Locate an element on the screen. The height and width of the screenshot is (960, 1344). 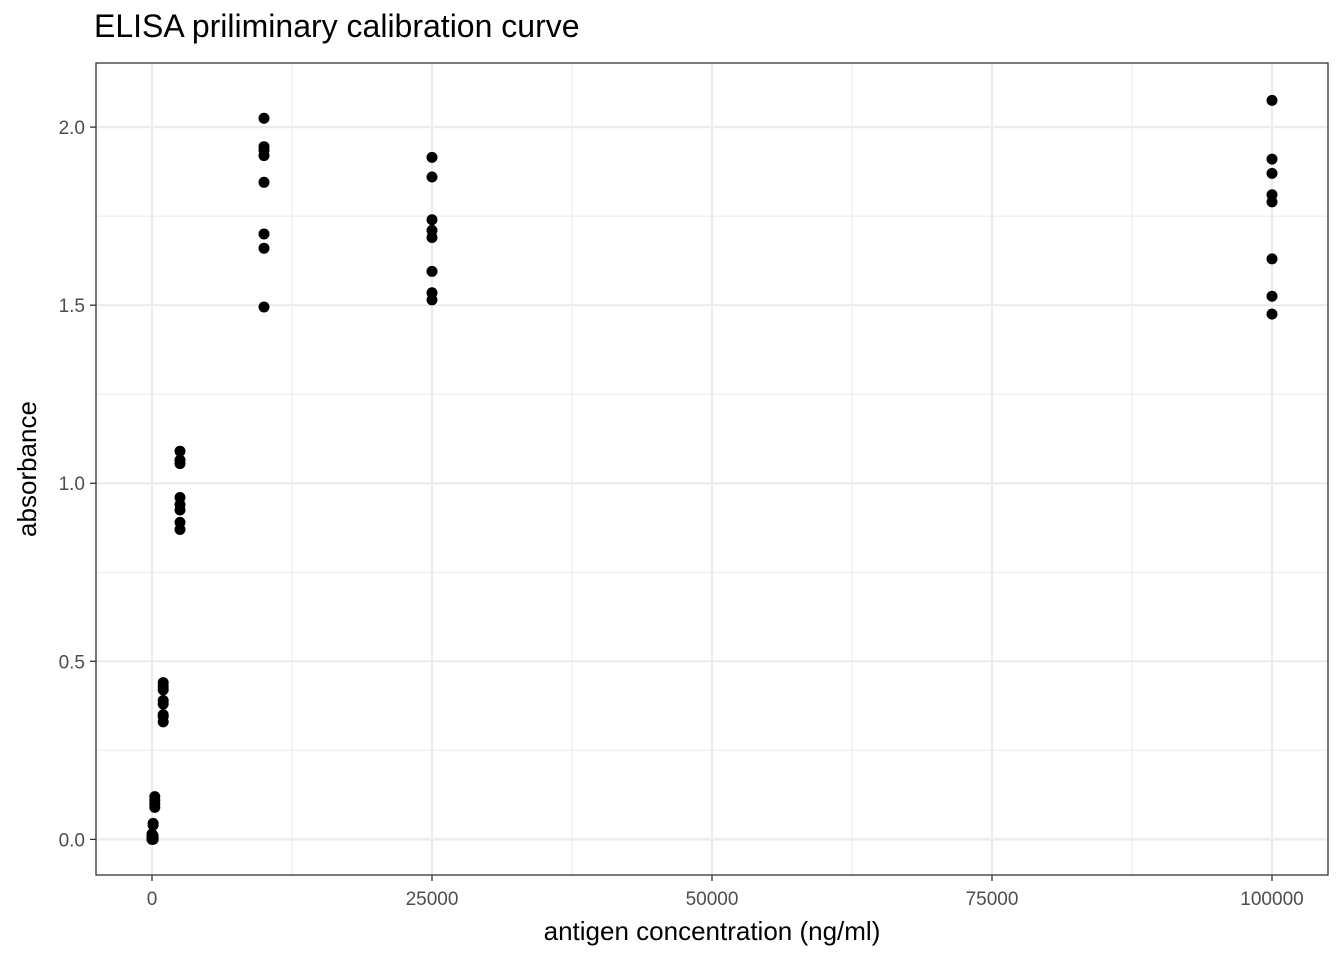
x-tick-label: 25000 is located at coordinates (432, 899).